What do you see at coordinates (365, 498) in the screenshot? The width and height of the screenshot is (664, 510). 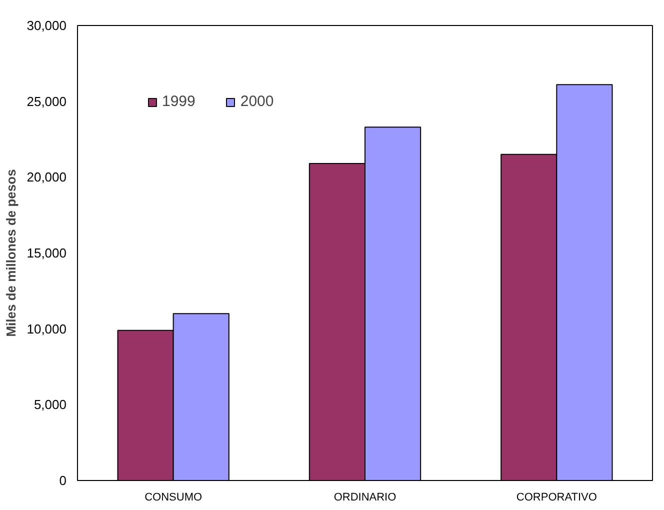 I see `x-tick-label: ORDINARIO` at bounding box center [365, 498].